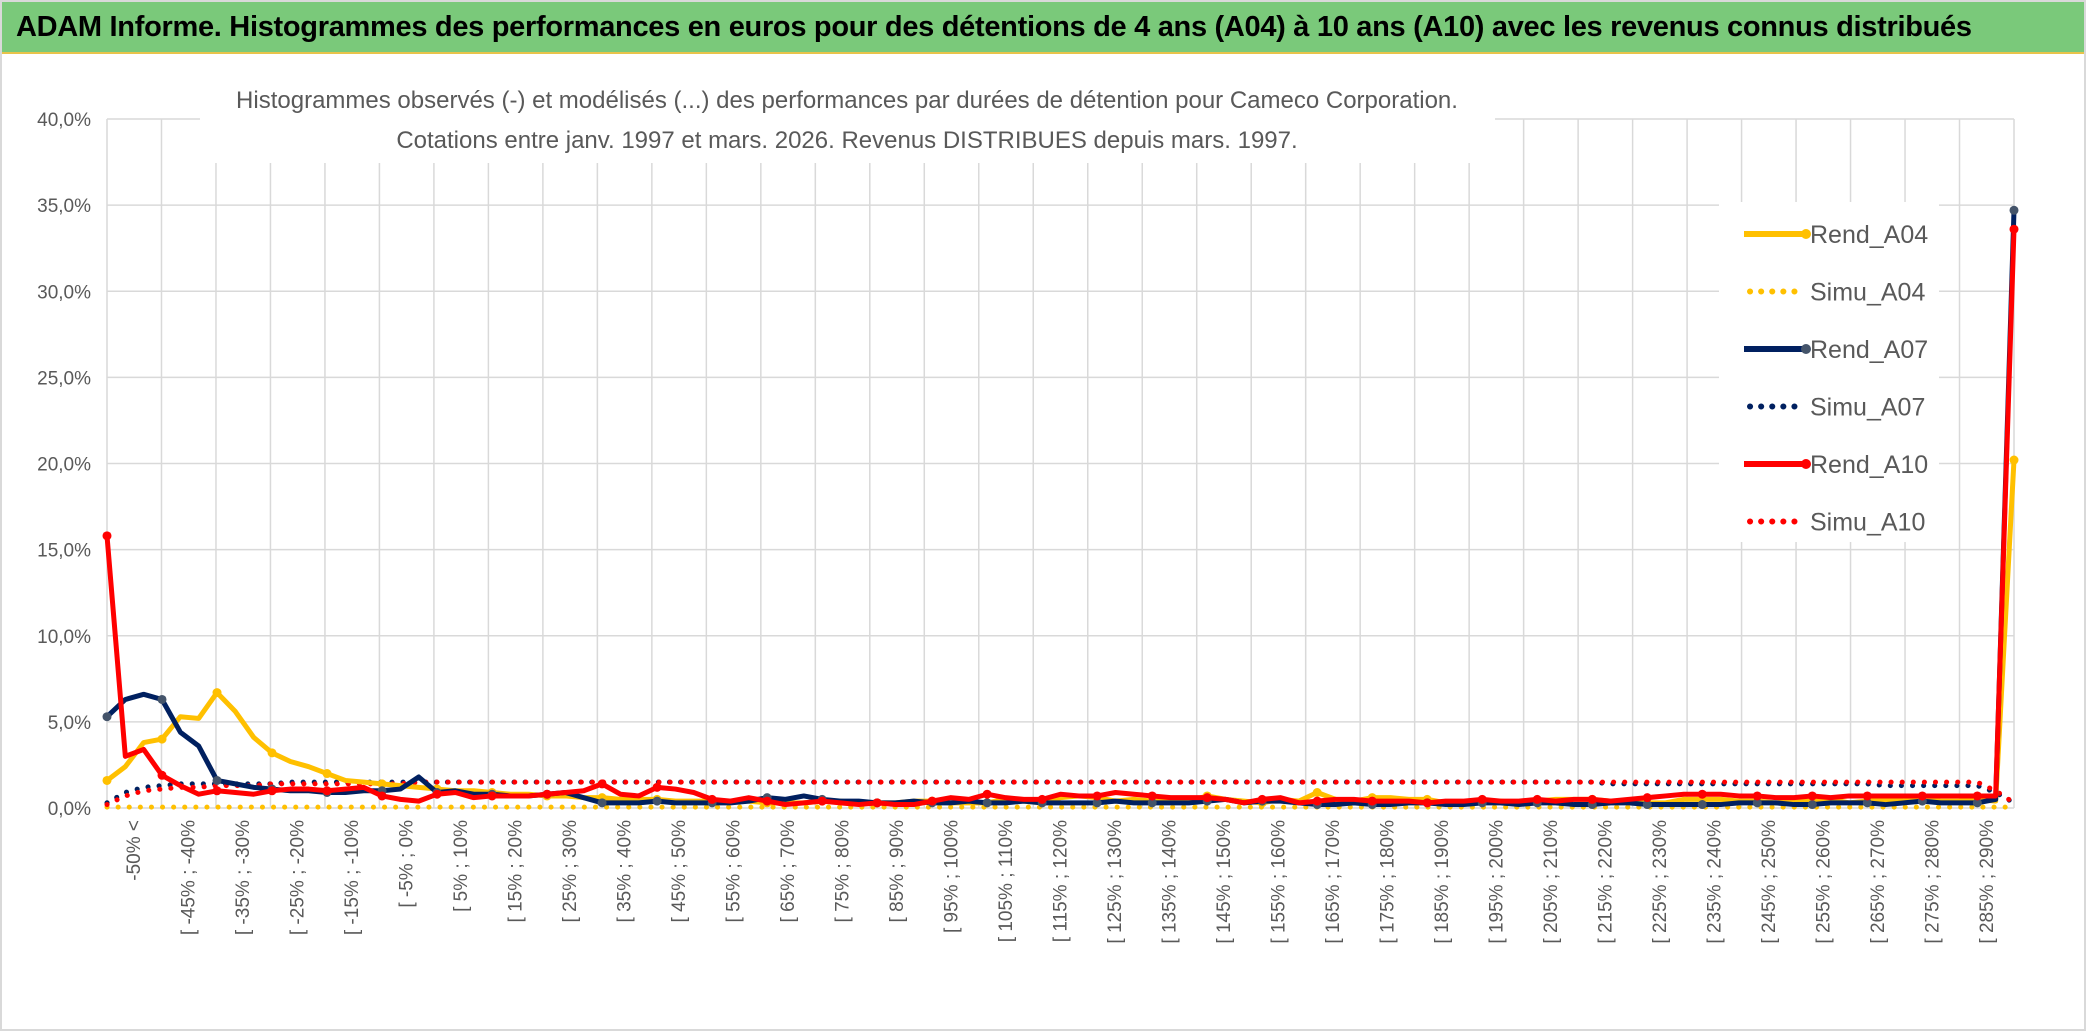  I want to click on x-tick-label: [ 65% ; 70%, so click(788, 871).